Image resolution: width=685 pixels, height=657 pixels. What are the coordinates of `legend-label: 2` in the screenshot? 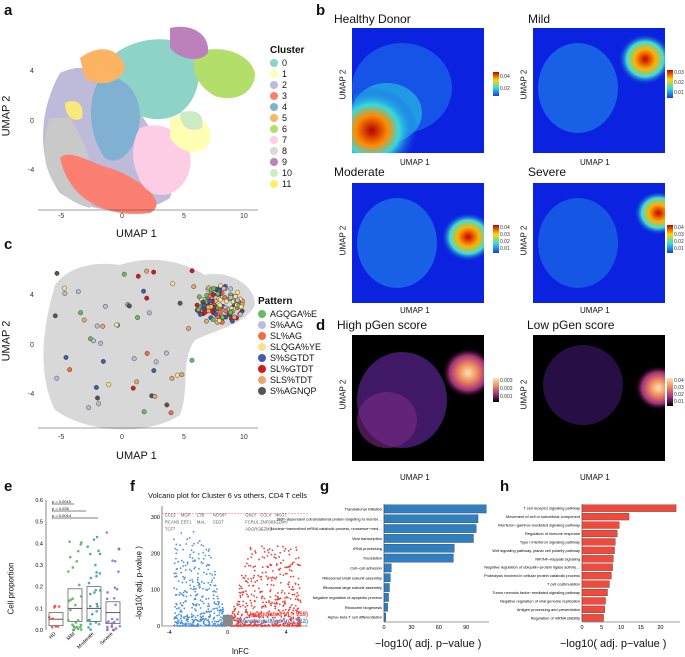 It's located at (285, 85).